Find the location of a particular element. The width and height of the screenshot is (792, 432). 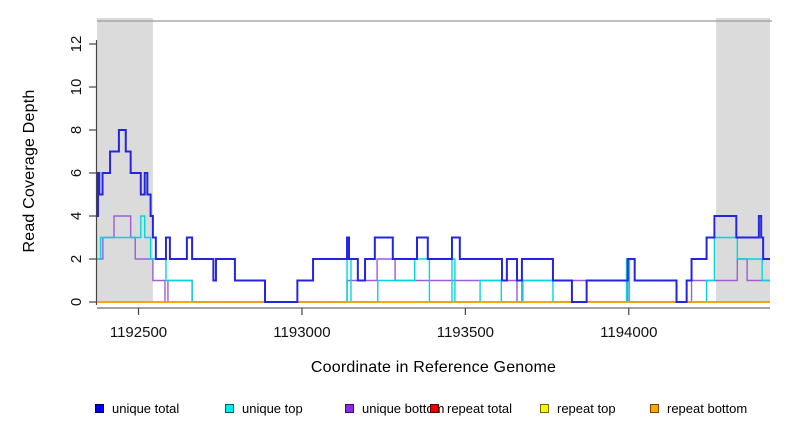

y-tick-label: 8 is located at coordinates (76, 130).